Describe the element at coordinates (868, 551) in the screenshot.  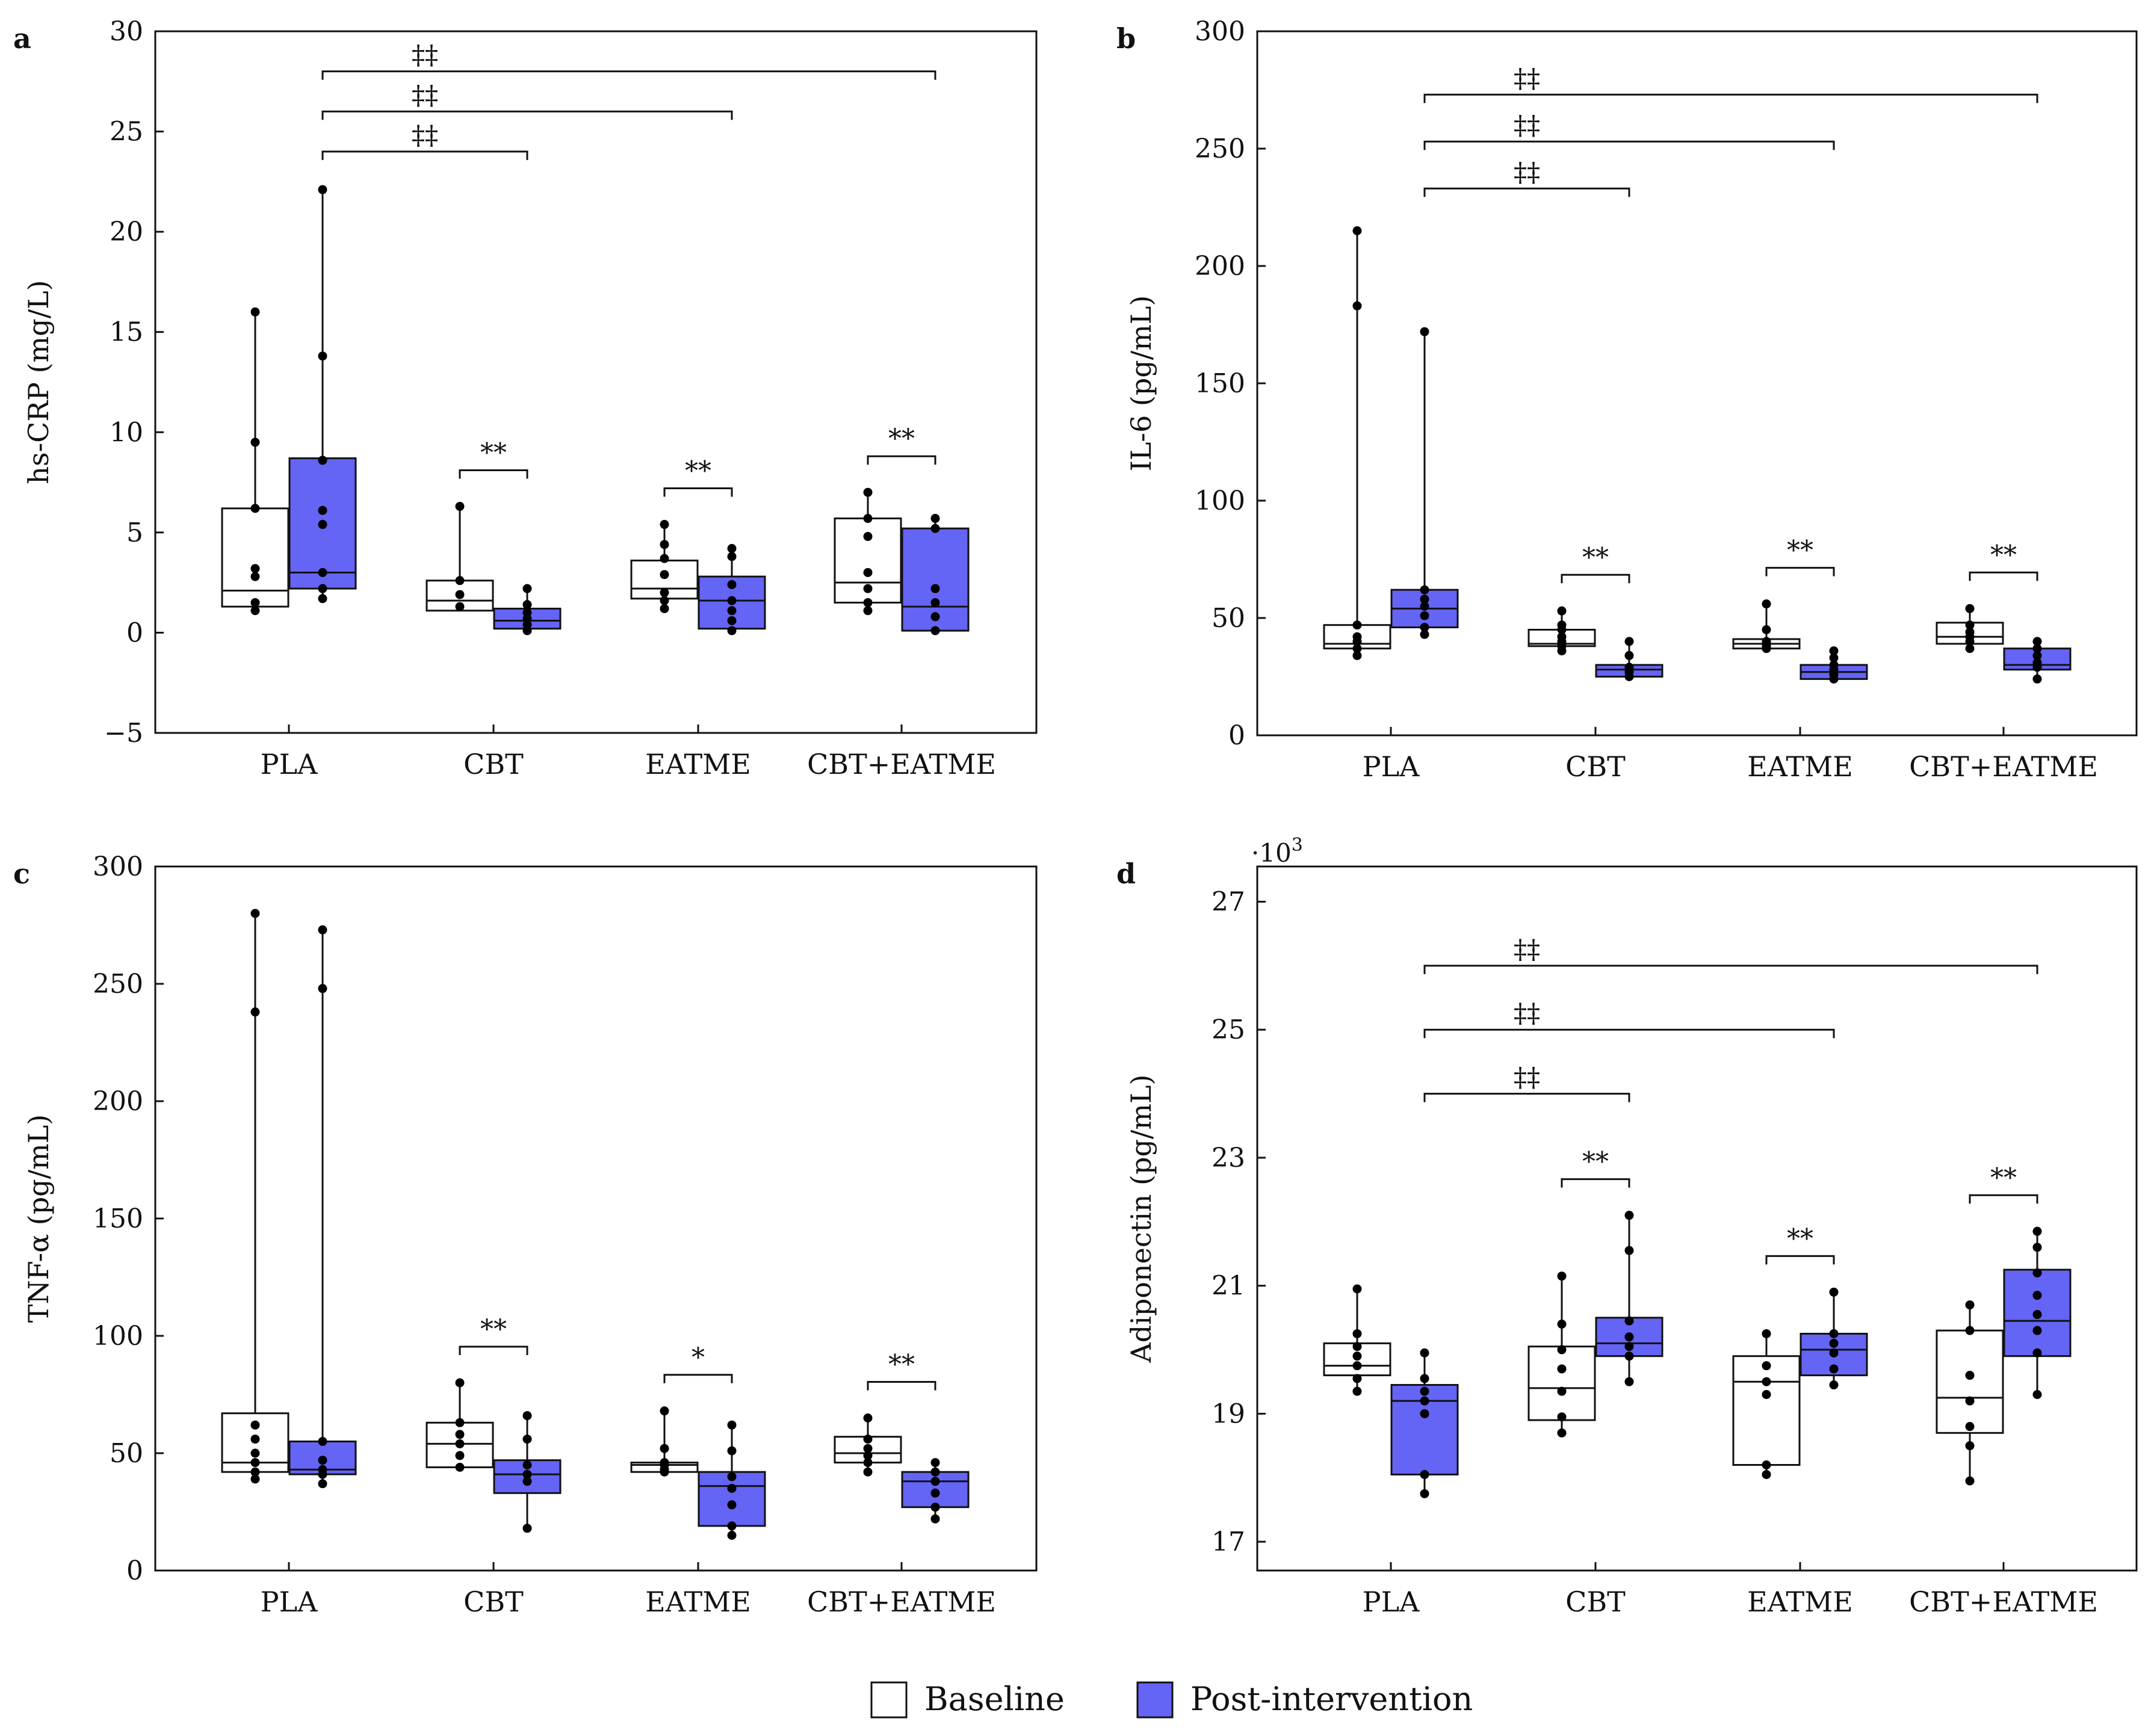
I see `baseline-box-cbt-eatme` at that location.